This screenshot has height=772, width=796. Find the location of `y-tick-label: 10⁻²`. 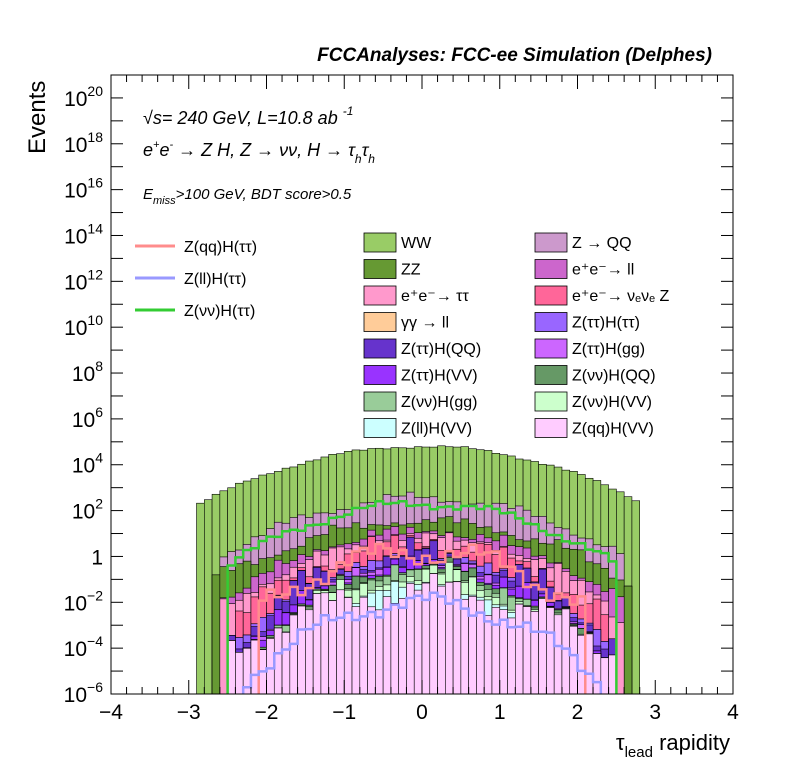

y-tick-label: 10⁻² is located at coordinates (84, 601).